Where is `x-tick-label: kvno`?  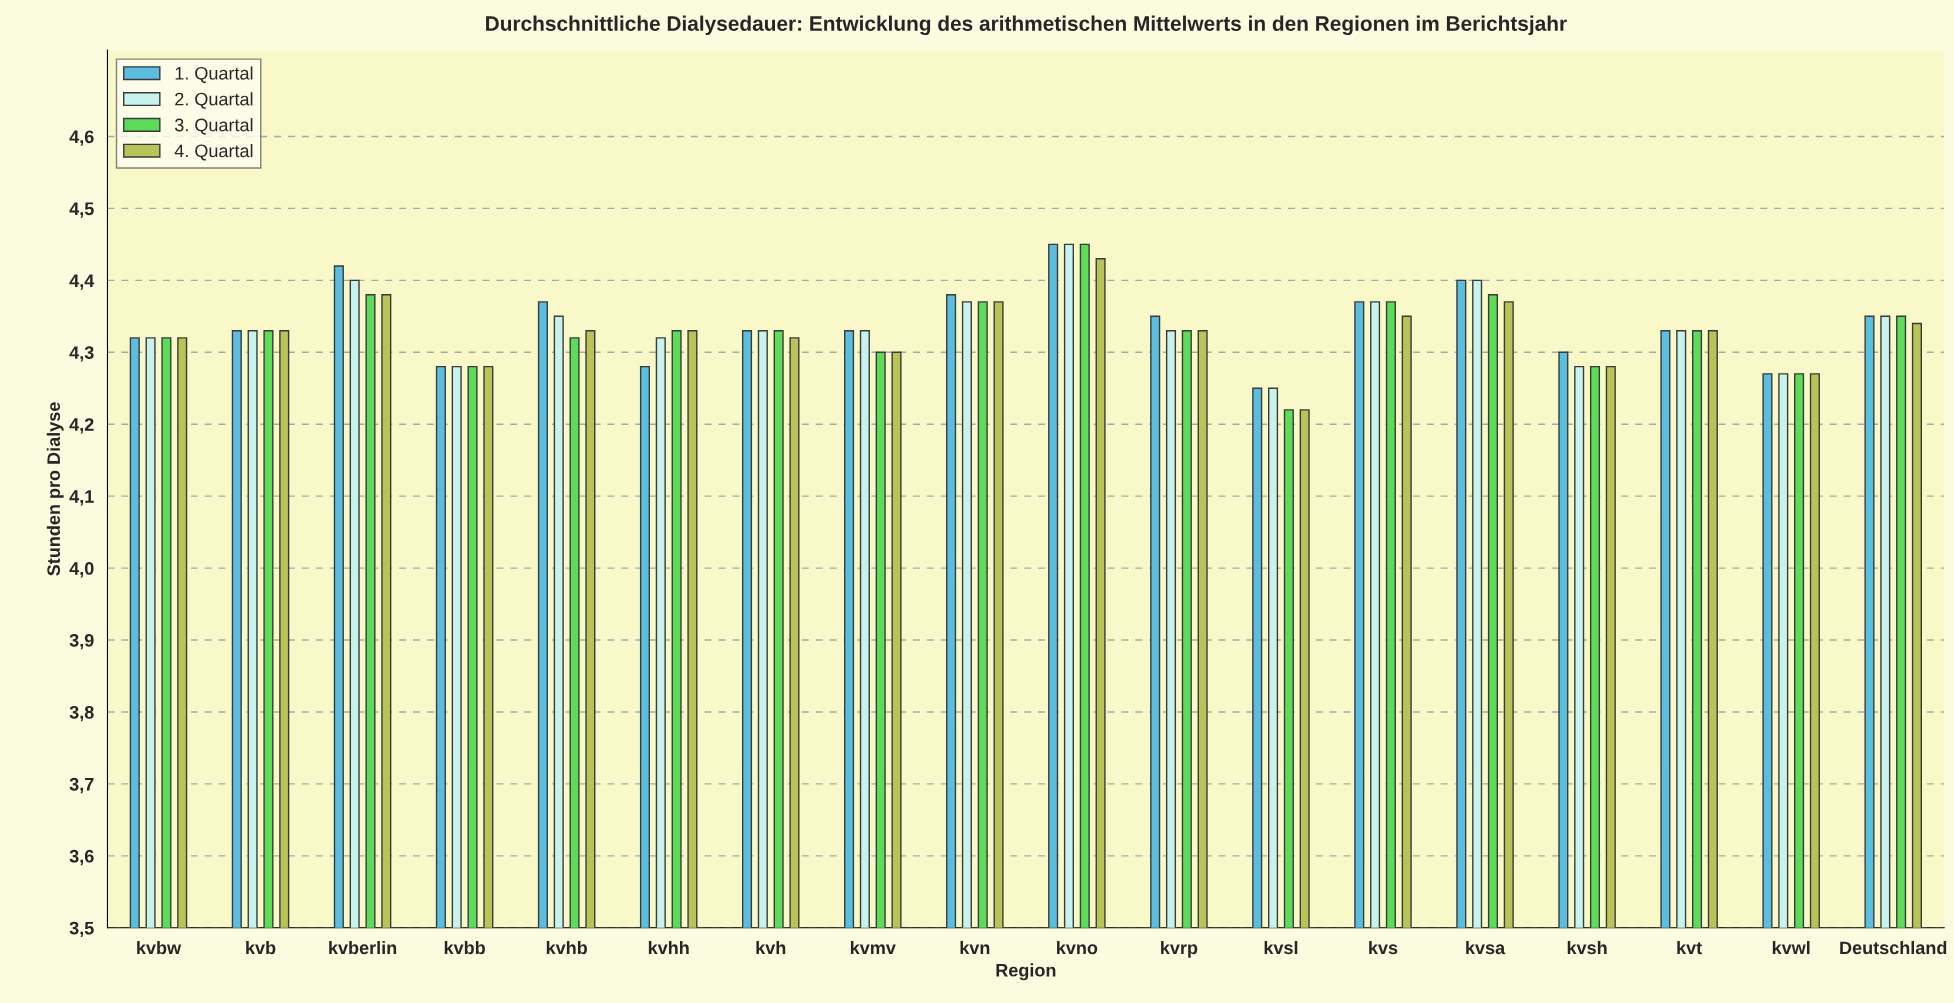
x-tick-label: kvno is located at coordinates (1077, 947).